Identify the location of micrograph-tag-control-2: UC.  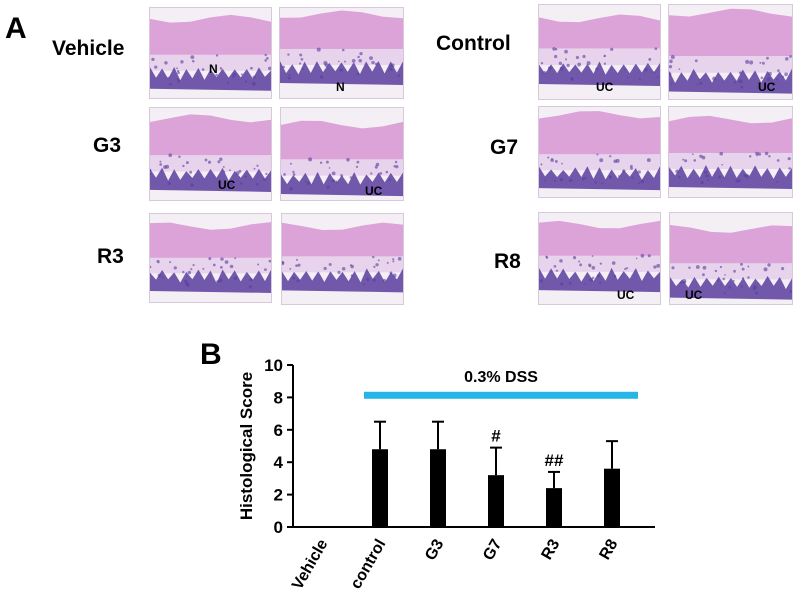
(767, 87).